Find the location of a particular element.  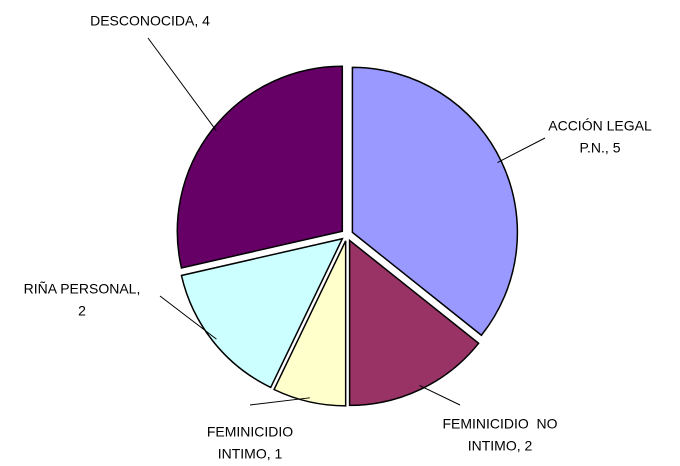

data-label: 2 is located at coordinates (82, 311).